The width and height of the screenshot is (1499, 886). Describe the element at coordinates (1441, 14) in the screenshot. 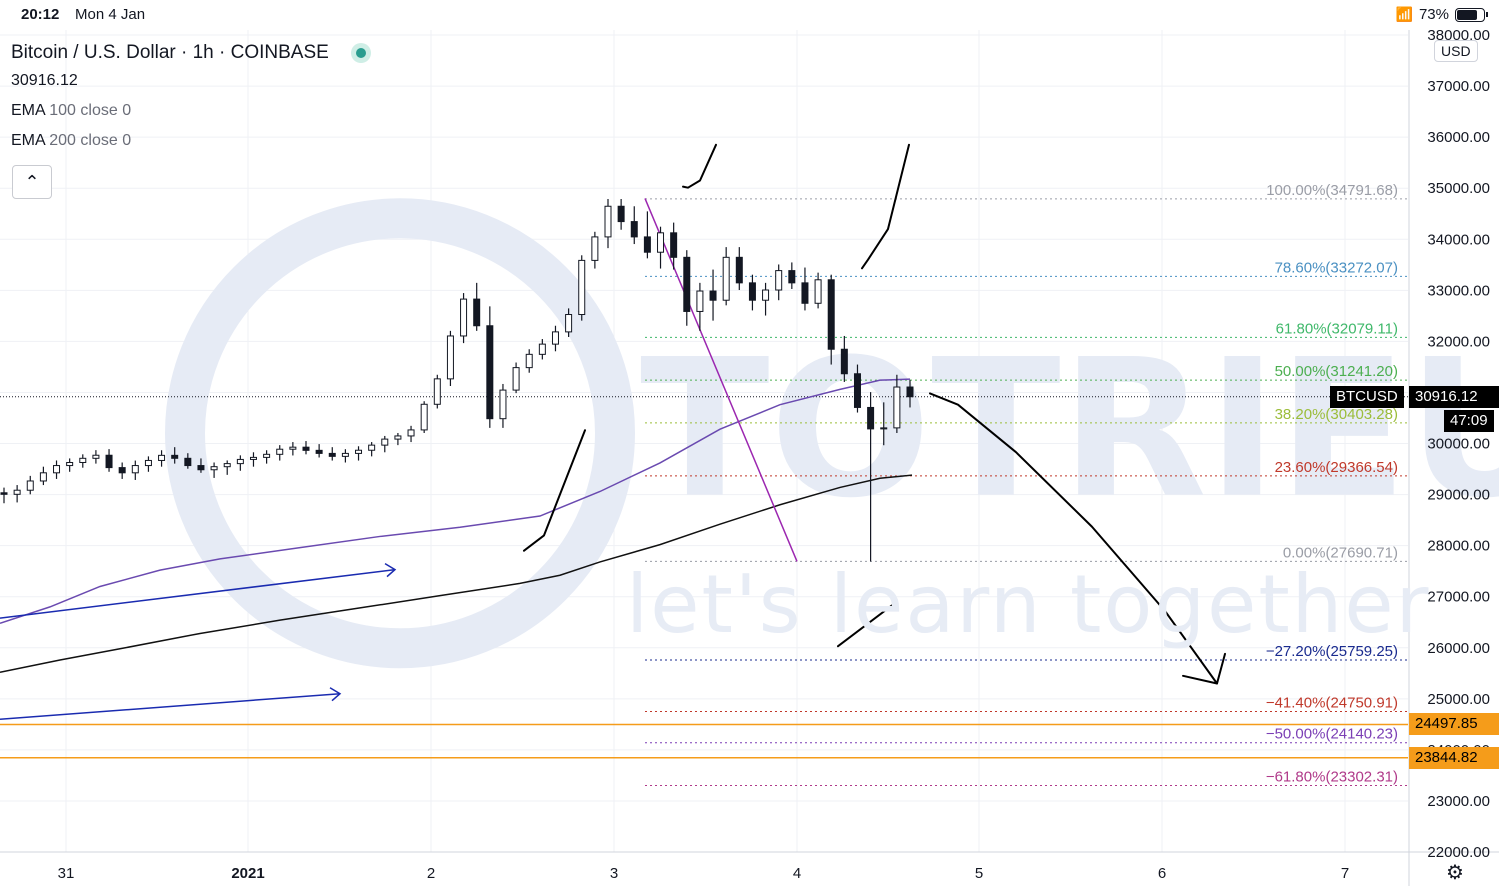

I see `status-right: 📶 73%` at that location.